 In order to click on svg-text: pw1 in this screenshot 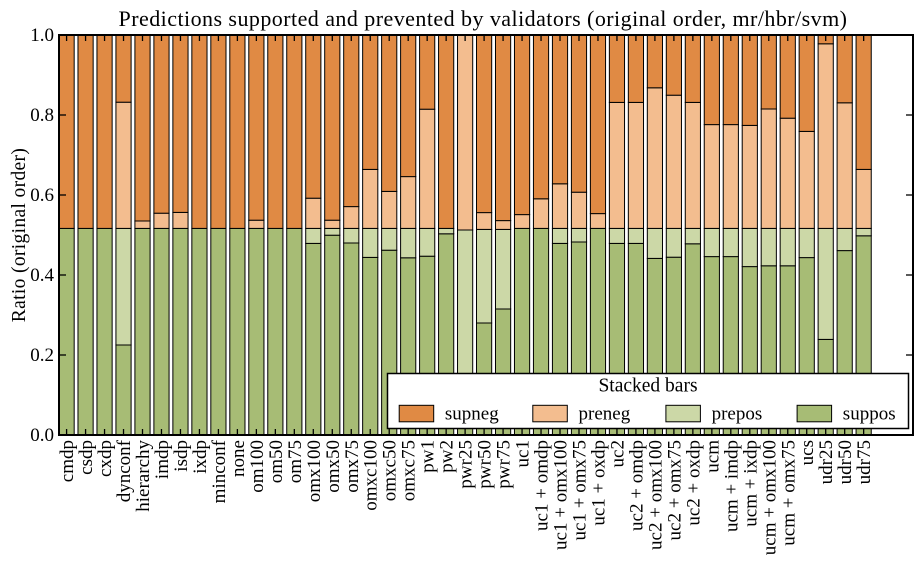, I will do `click(428, 456)`.